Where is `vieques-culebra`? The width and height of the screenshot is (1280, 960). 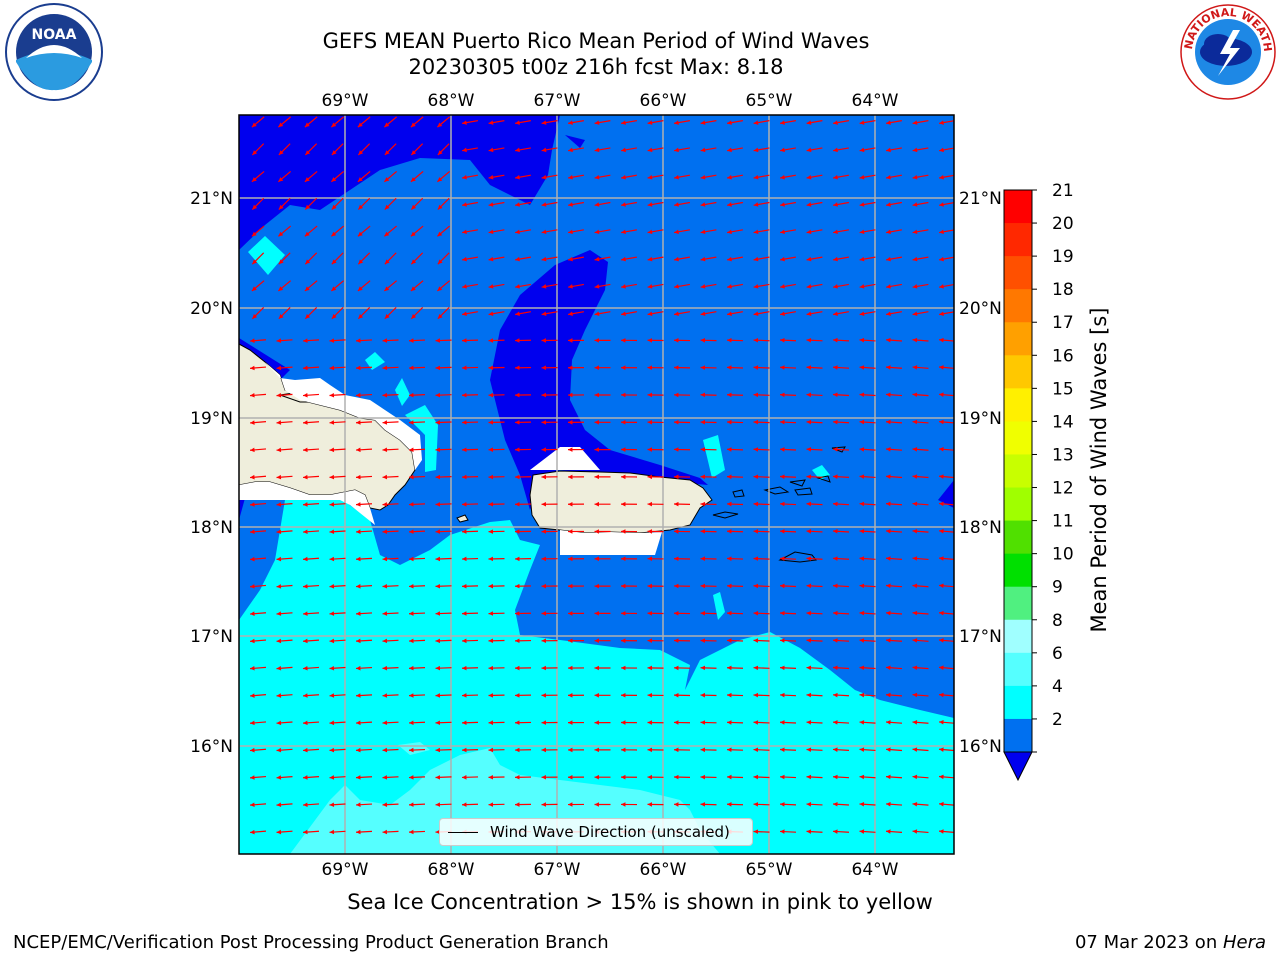
vieques-culebra is located at coordinates (728, 504).